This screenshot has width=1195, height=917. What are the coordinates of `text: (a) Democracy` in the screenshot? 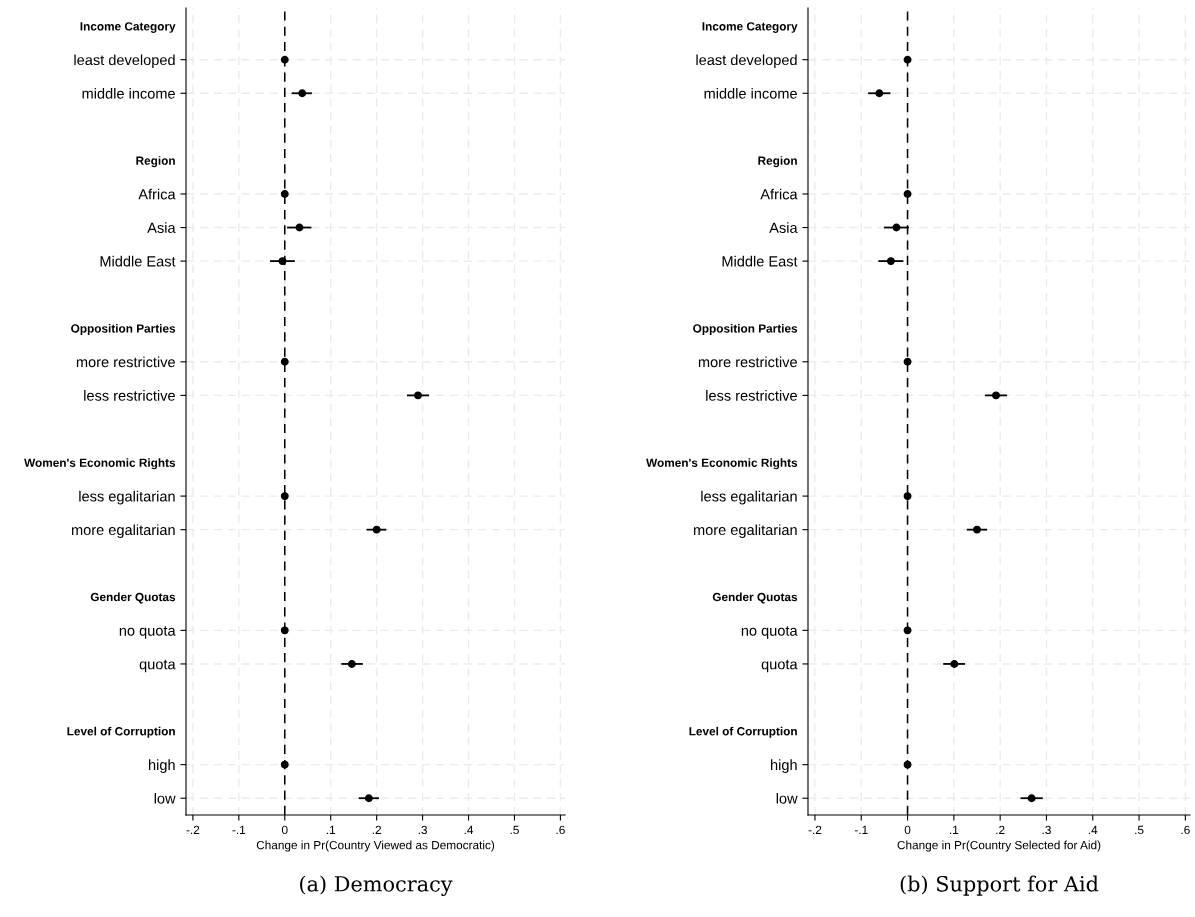 It's located at (376, 885).